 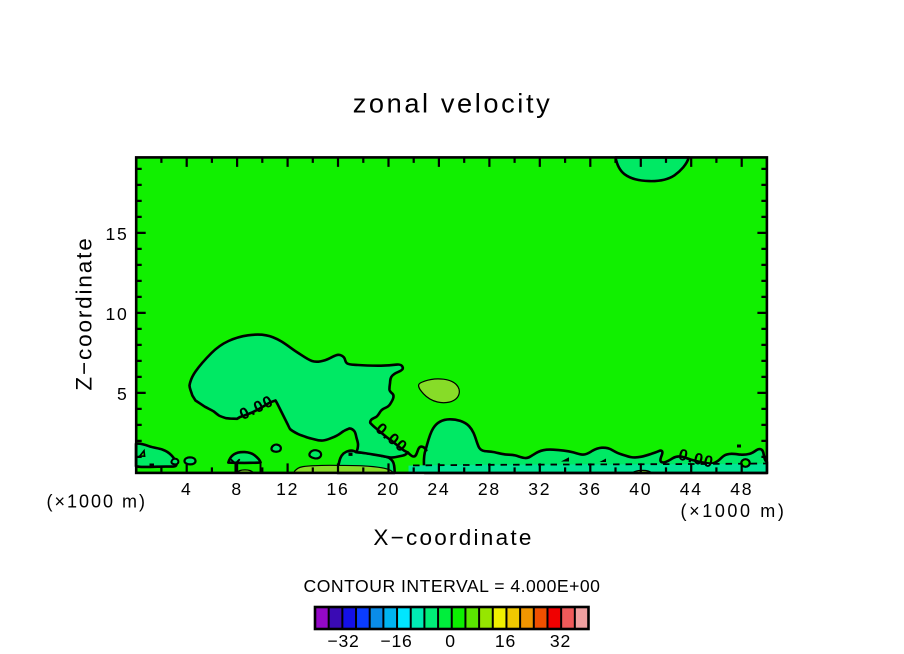 What do you see at coordinates (84, 313) in the screenshot?
I see `svg-text: Z−coordinate` at bounding box center [84, 313].